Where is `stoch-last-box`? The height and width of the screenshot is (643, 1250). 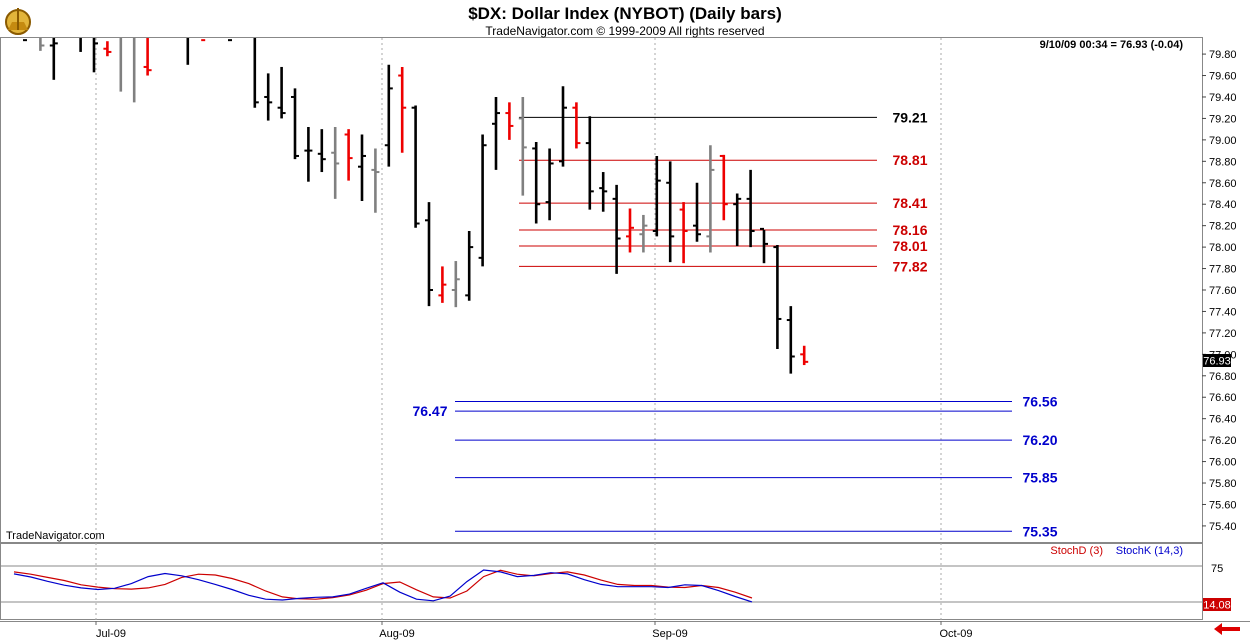
stoch-last-box is located at coordinates (1217, 604).